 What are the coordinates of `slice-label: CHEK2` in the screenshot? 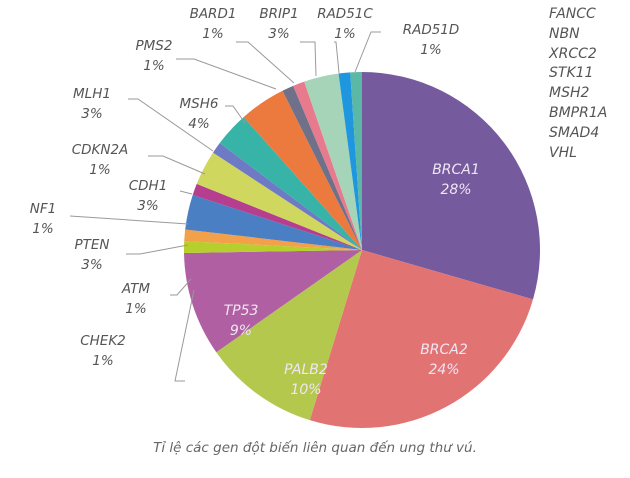 It's located at (103, 341).